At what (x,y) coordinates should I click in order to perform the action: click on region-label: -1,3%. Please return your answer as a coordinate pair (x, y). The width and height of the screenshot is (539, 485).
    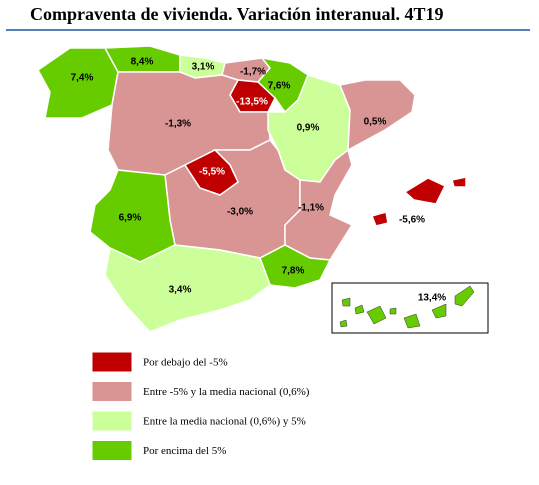
    Looking at the image, I should click on (178, 124).